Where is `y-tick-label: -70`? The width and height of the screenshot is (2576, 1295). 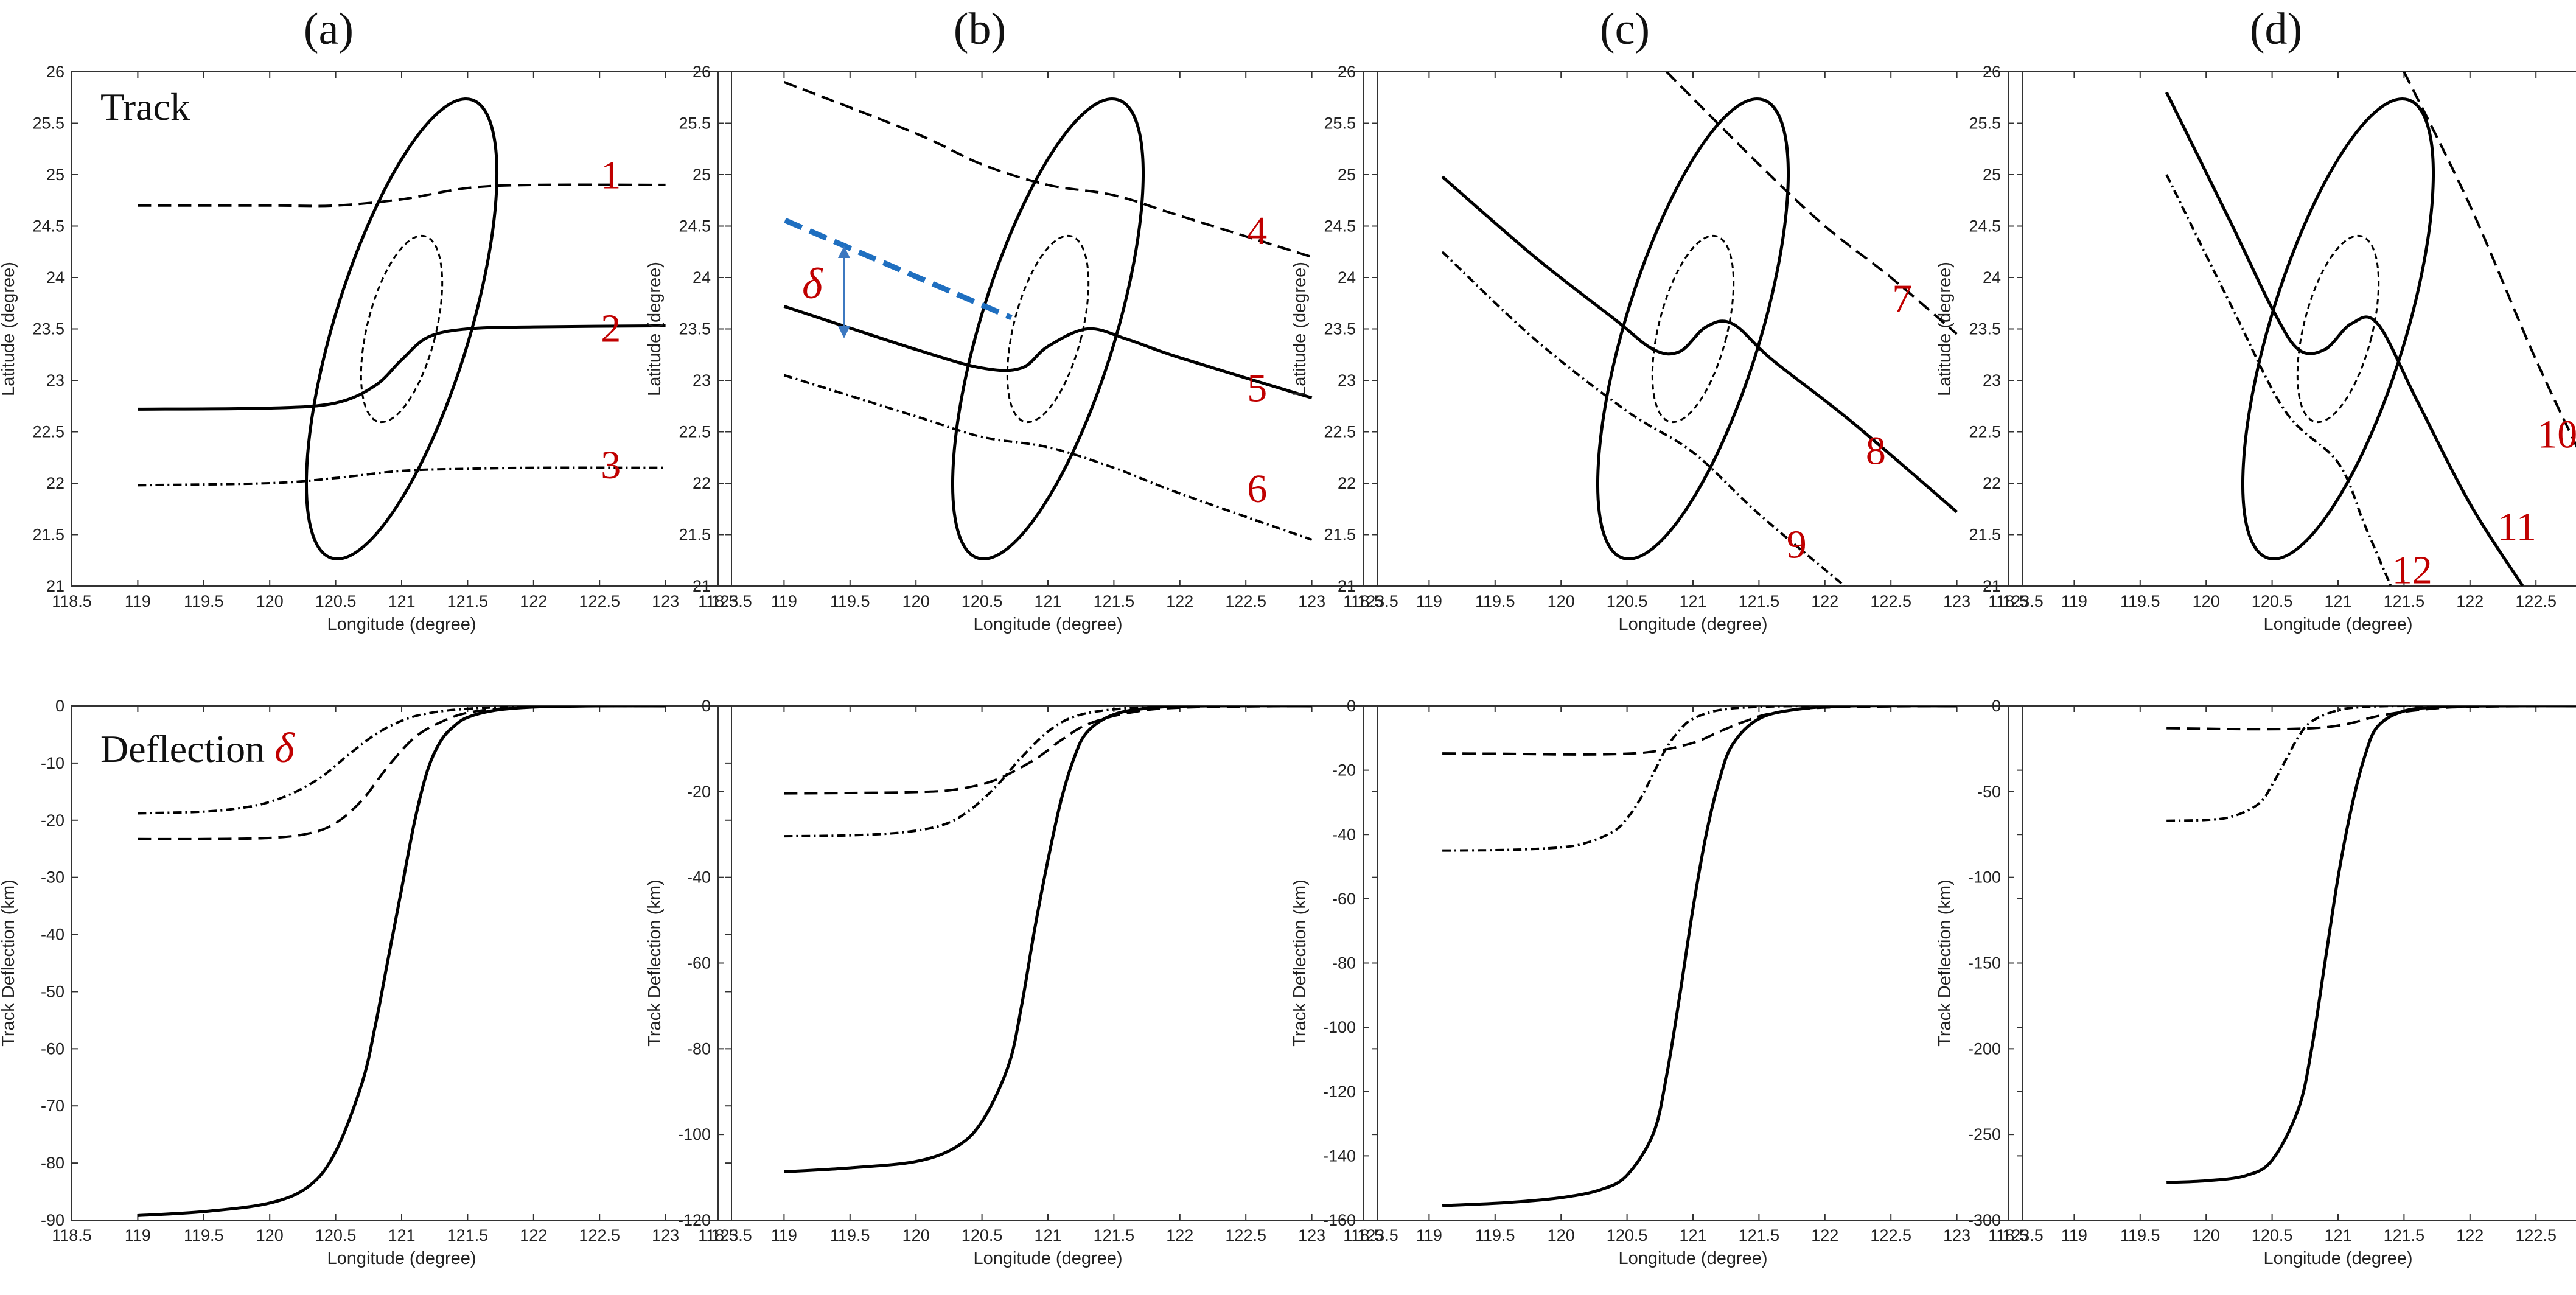 y-tick-label: -70 is located at coordinates (53, 1106).